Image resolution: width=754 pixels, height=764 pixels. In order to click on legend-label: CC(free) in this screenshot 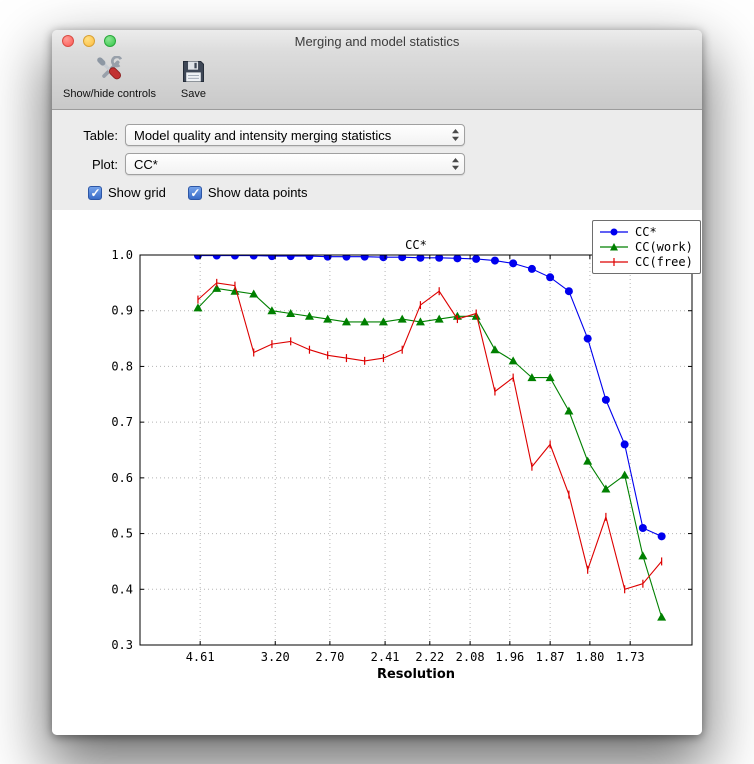, I will do `click(664, 262)`.